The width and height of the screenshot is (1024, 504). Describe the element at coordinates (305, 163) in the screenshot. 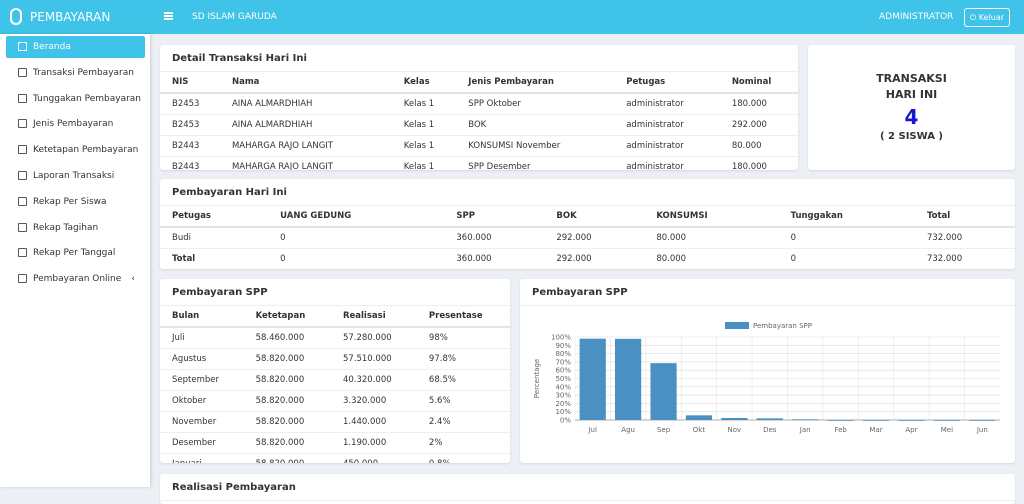

I see `cell: MAHARGA RAJO LANGIT` at that location.